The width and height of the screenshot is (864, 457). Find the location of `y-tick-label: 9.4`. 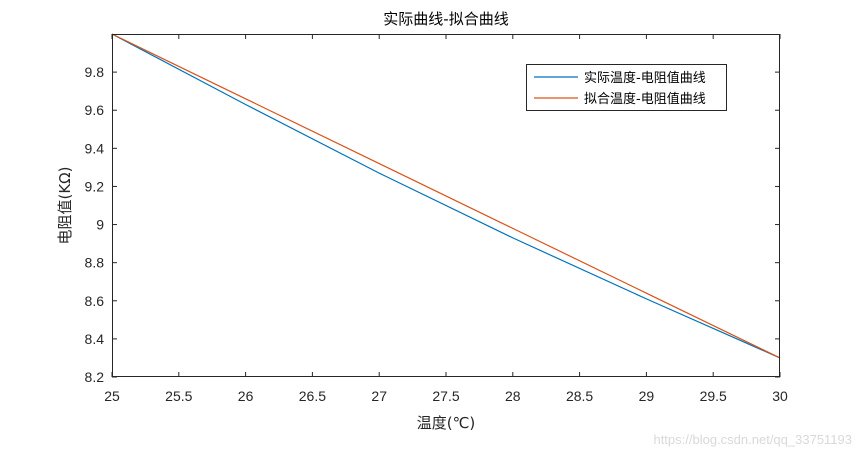

y-tick-label: 9.4 is located at coordinates (95, 148).